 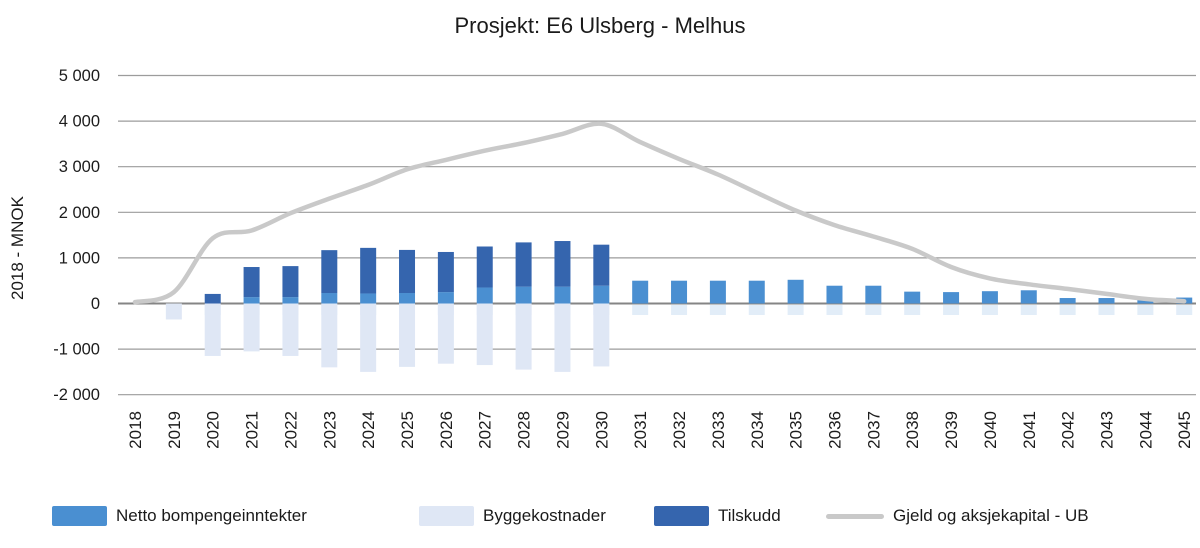 I want to click on x-tick-label: 2040, so click(x=990, y=430).